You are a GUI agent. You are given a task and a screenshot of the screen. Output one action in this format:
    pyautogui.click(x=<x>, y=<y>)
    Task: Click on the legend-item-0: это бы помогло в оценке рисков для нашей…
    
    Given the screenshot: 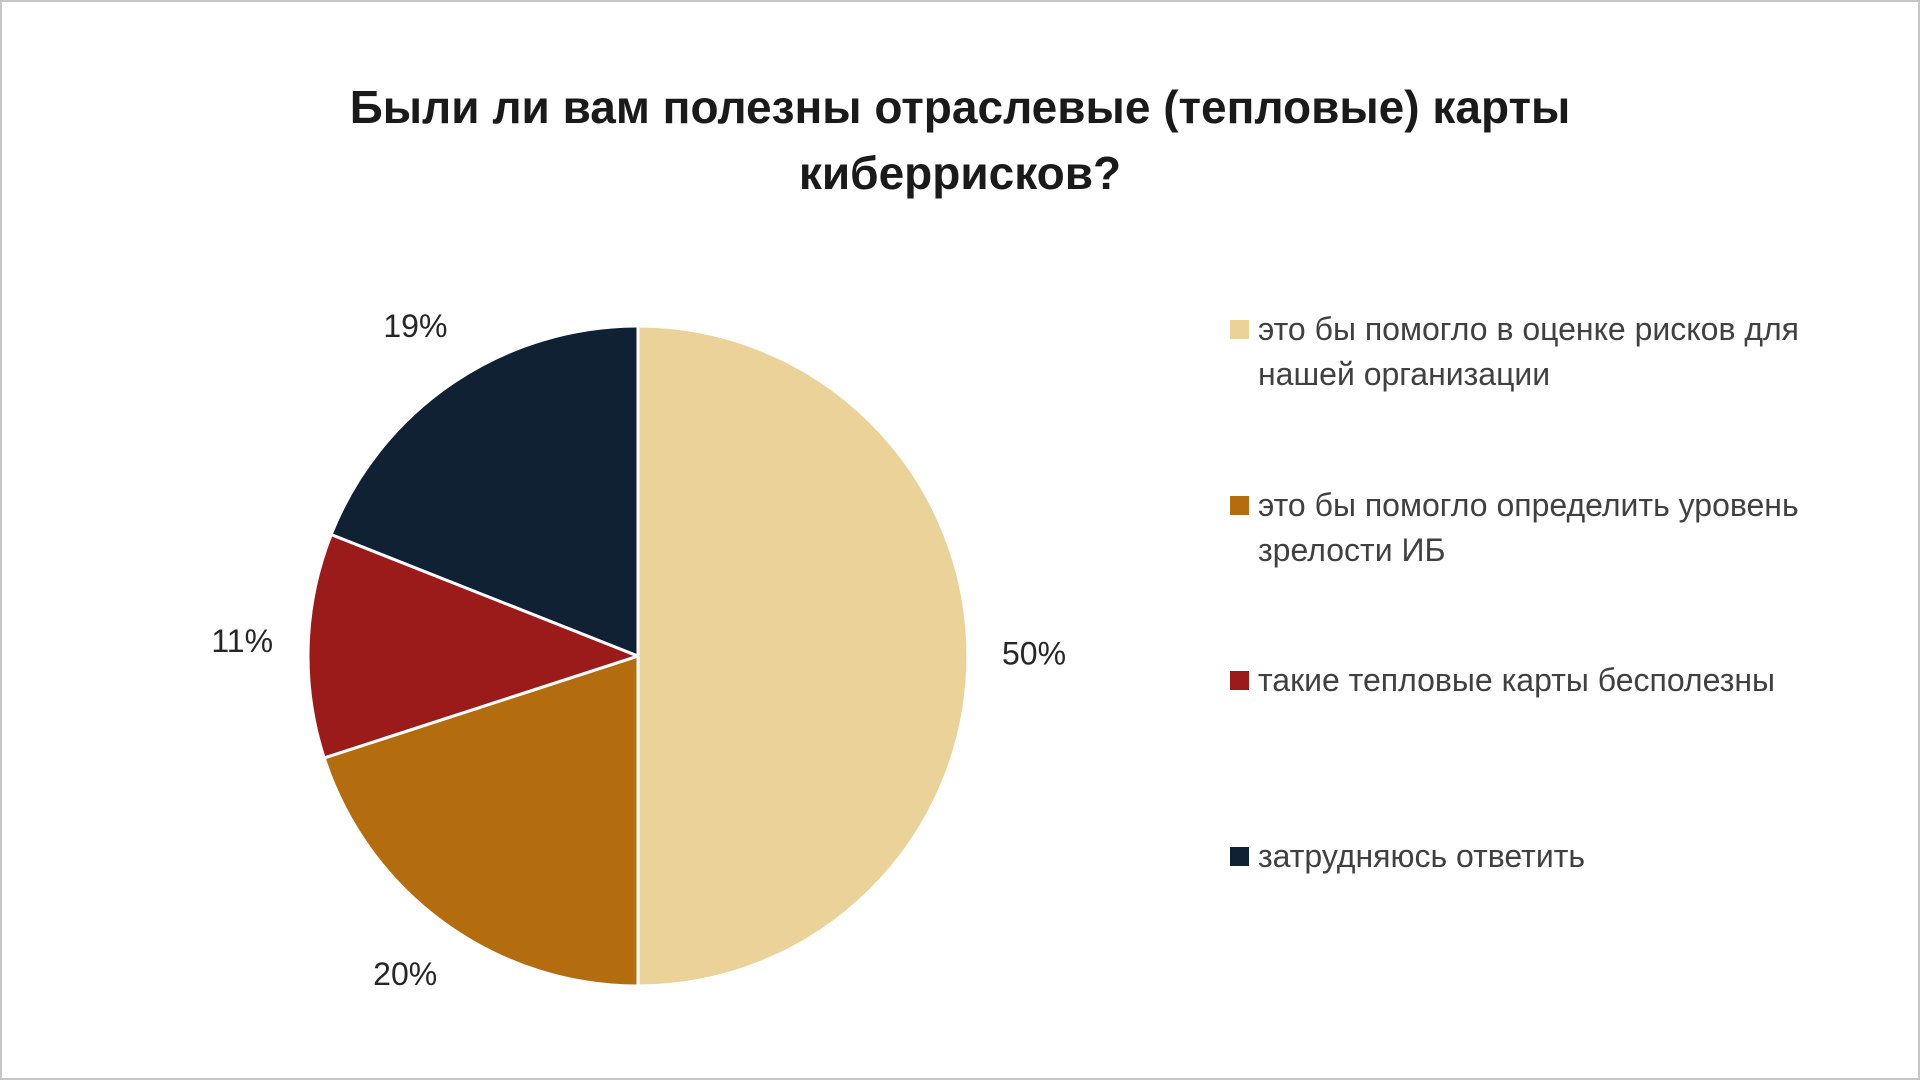 What is the action you would take?
    pyautogui.click(x=1530, y=352)
    